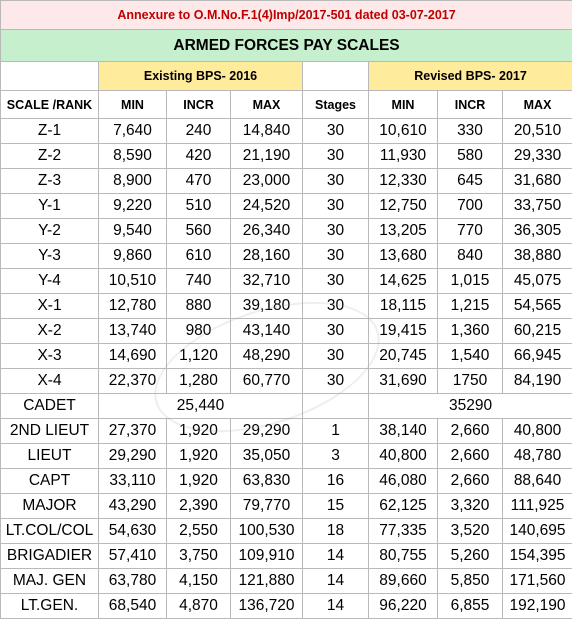 The width and height of the screenshot is (572, 619). What do you see at coordinates (50, 381) in the screenshot?
I see `cell-rank: X-4` at bounding box center [50, 381].